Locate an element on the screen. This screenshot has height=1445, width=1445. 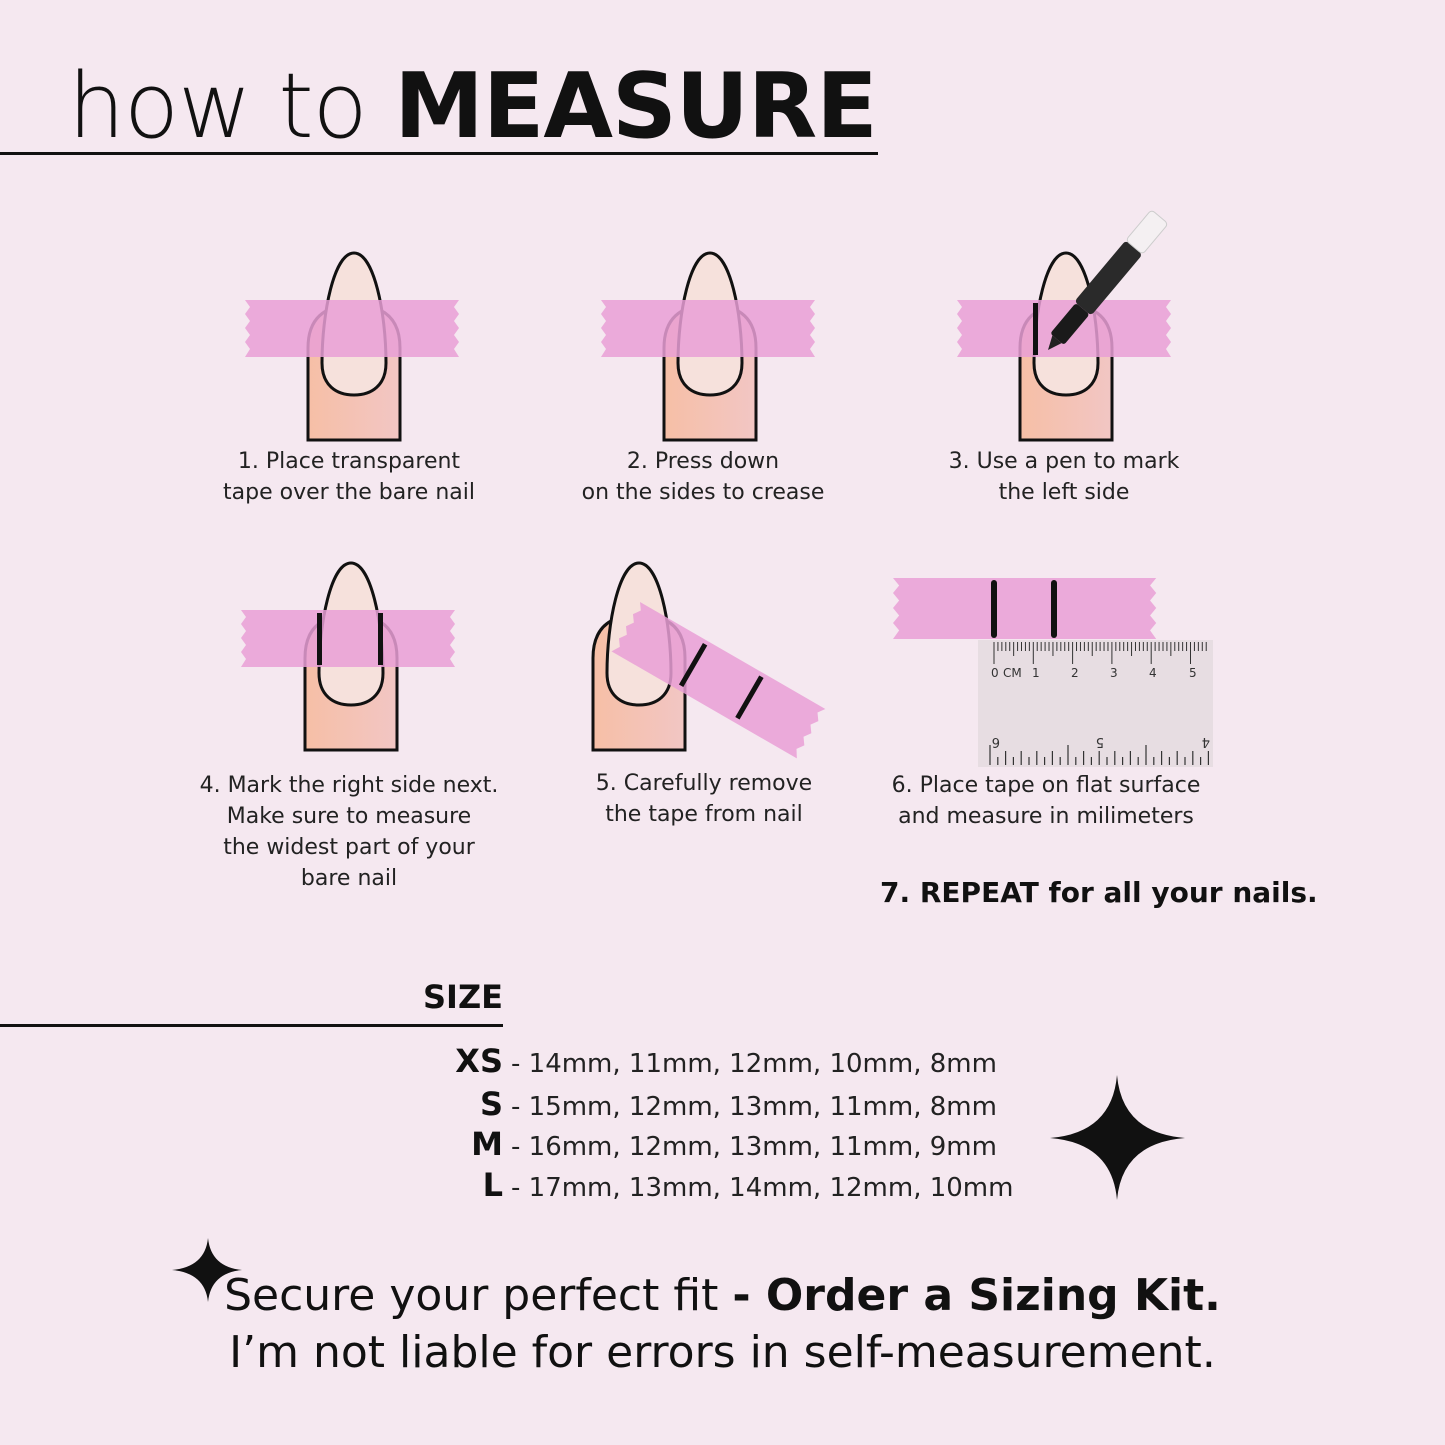
caption-line: Make sure to measure is located at coordinates (349, 816).